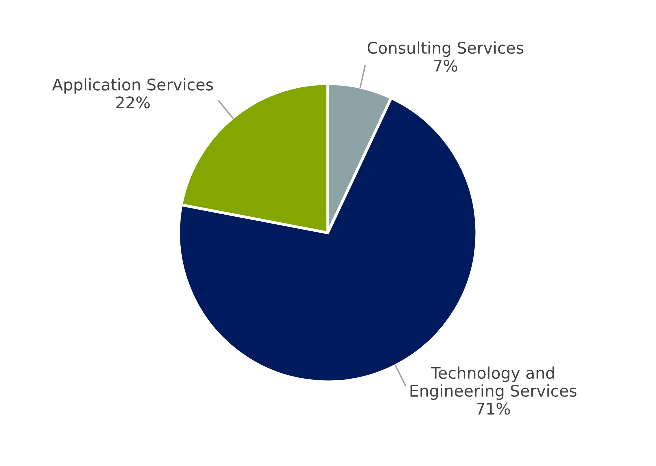  What do you see at coordinates (446, 50) in the screenshot?
I see `slice-label: Consulting Services` at bounding box center [446, 50].